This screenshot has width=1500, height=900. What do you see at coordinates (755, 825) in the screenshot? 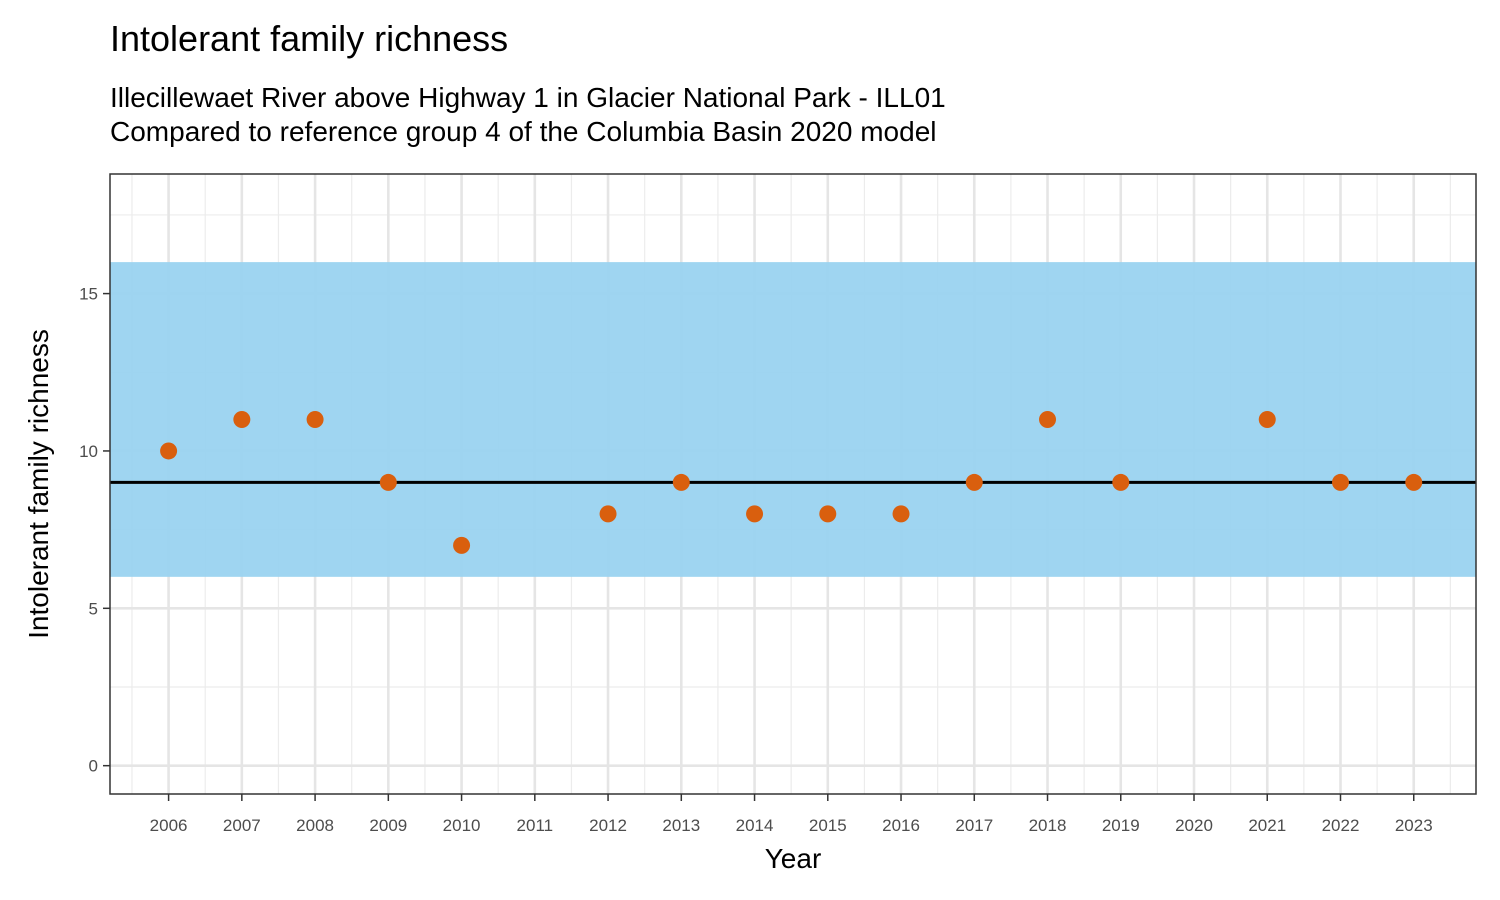
I see `x-tick-label: 2014` at bounding box center [755, 825].